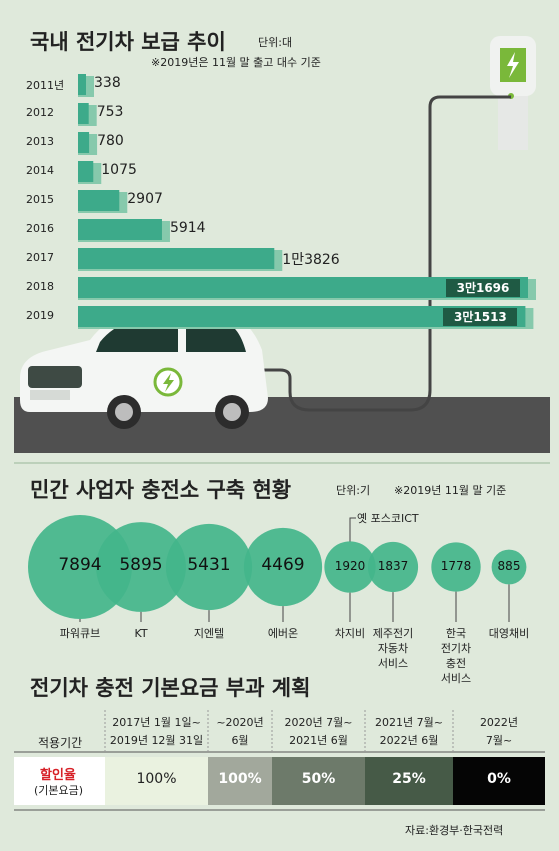  What do you see at coordinates (187, 228) in the screenshot?
I see `bar-value-label: 5914` at bounding box center [187, 228].